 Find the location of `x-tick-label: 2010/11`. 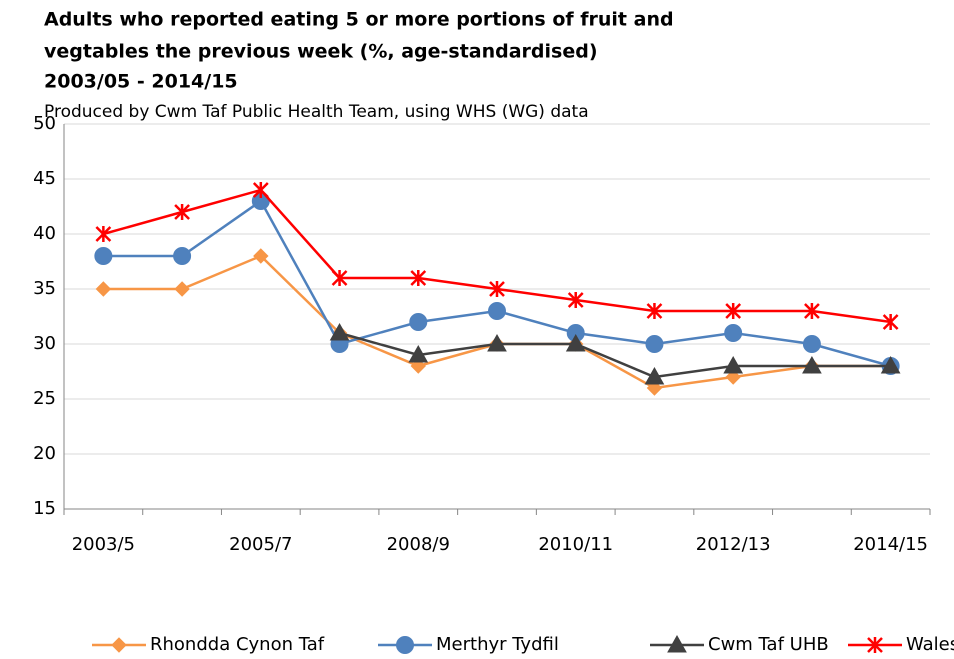

x-tick-label: 2010/11 is located at coordinates (575, 544).